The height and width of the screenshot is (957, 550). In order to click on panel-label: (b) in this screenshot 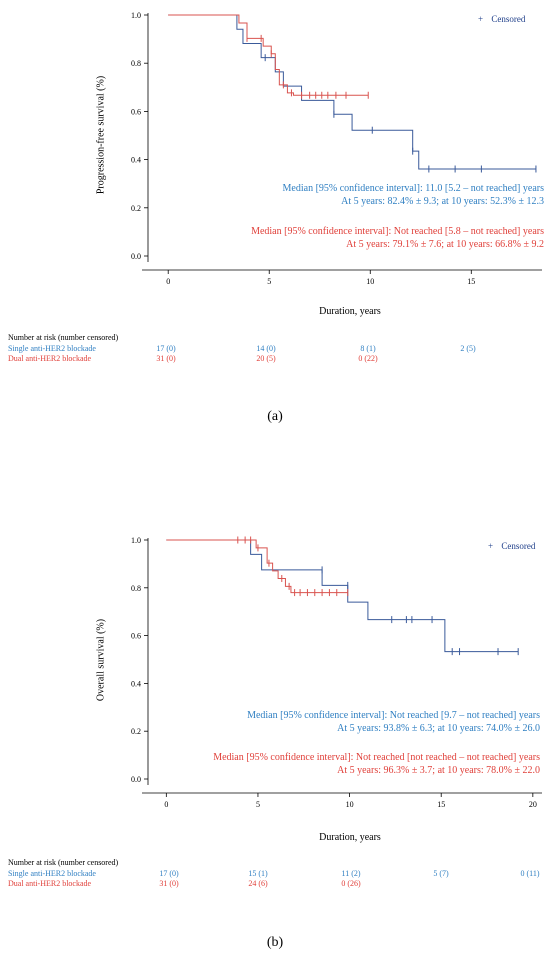, I will do `click(275, 942)`.